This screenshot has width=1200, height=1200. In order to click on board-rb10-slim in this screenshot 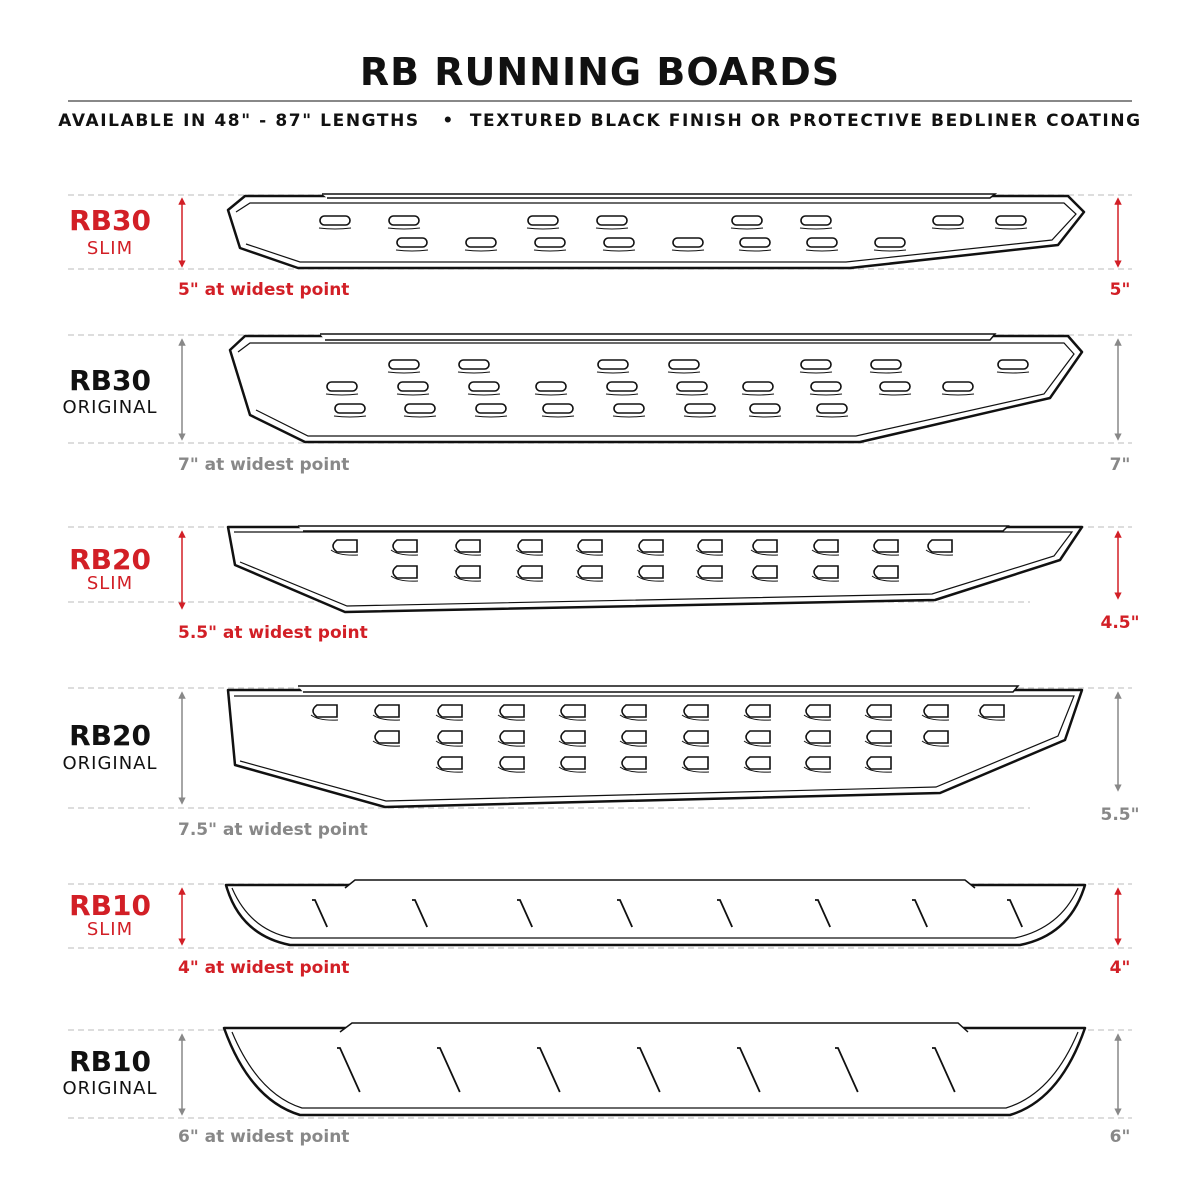, I will do `click(600, 914)`.